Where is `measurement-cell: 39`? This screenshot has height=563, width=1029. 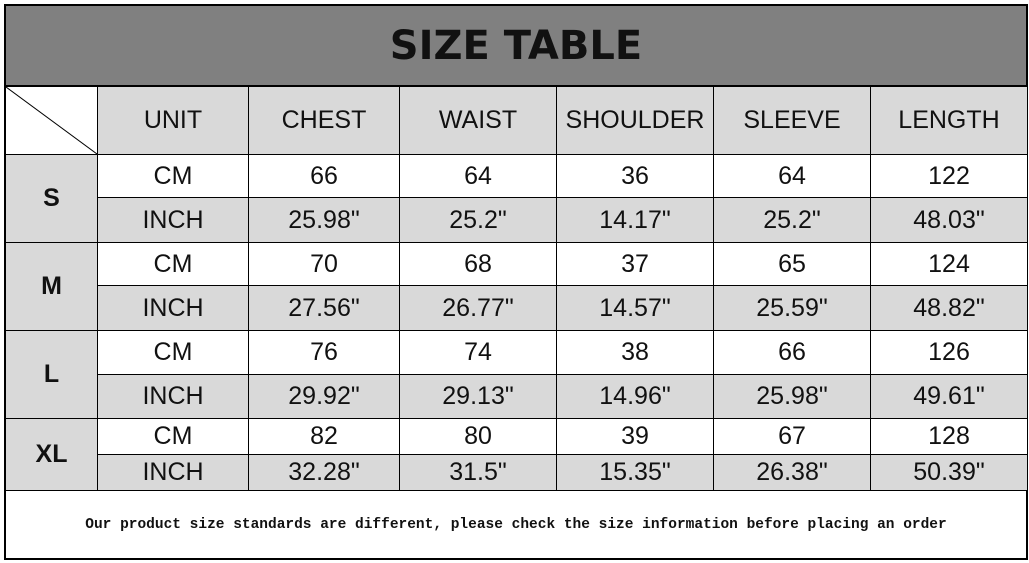
measurement-cell: 39 is located at coordinates (635, 436).